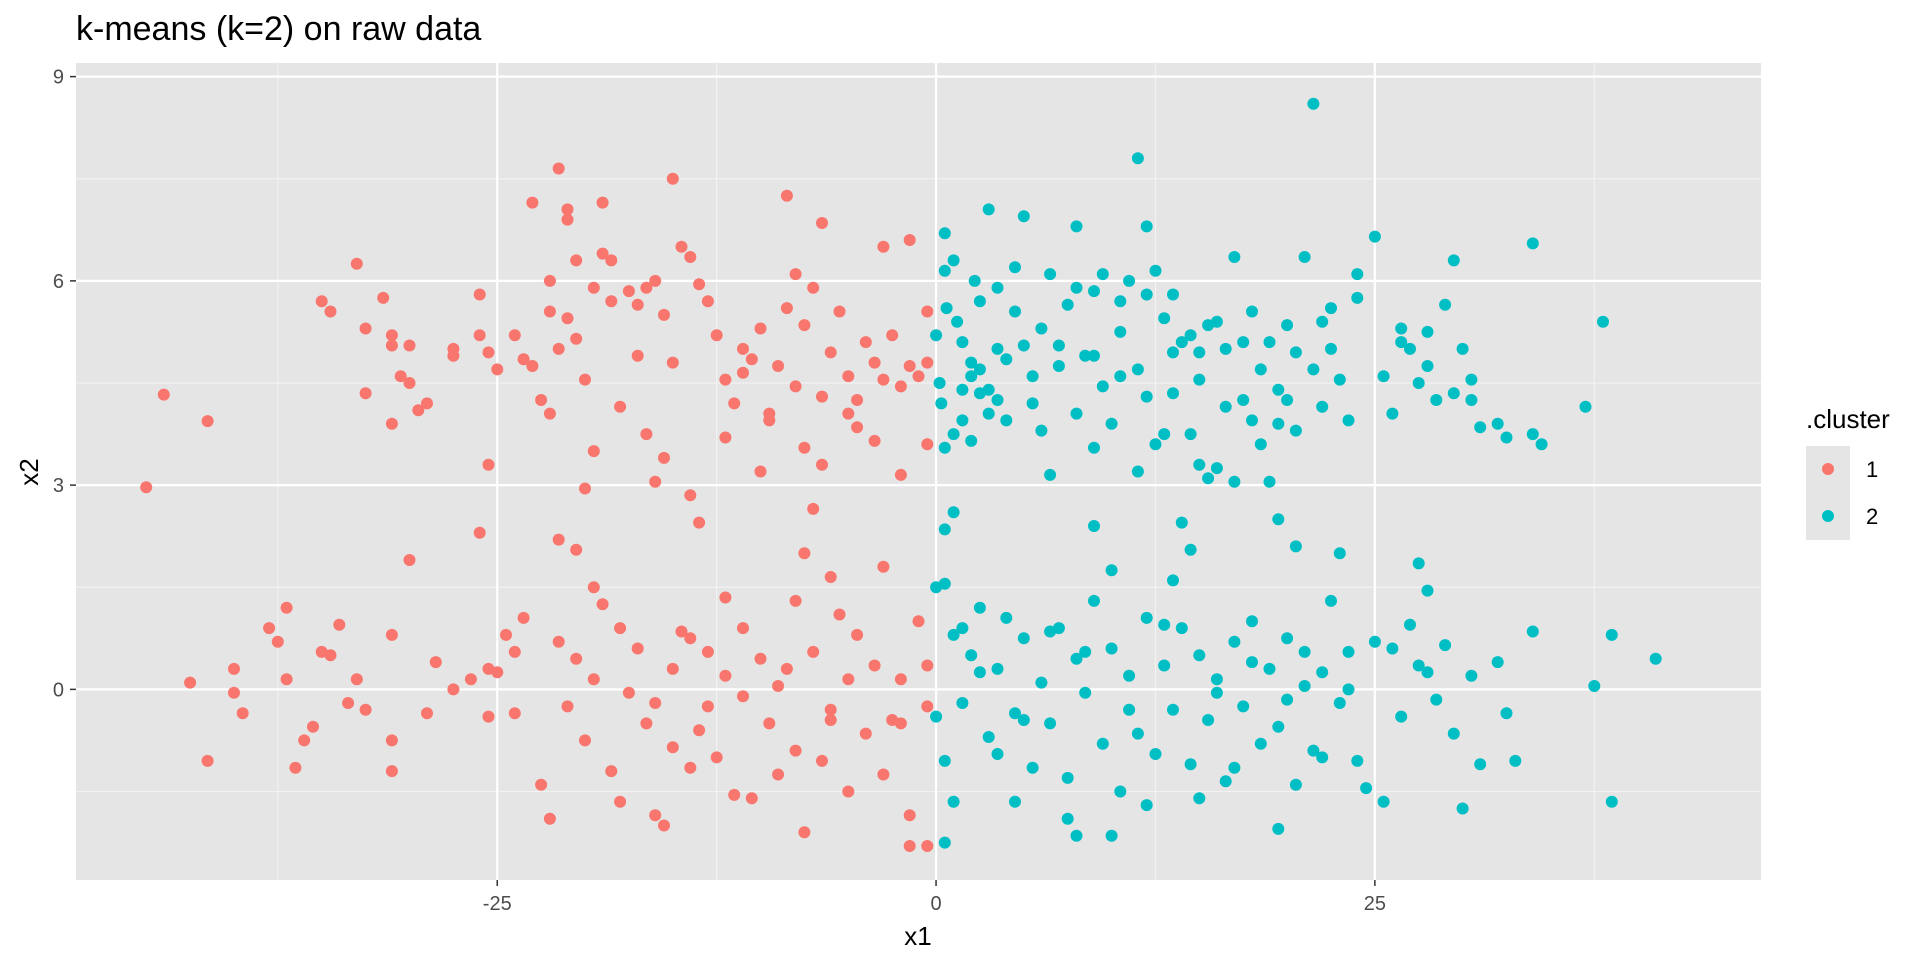 This screenshot has width=1920, height=960. I want to click on y-tick-label: 9, so click(58, 78).